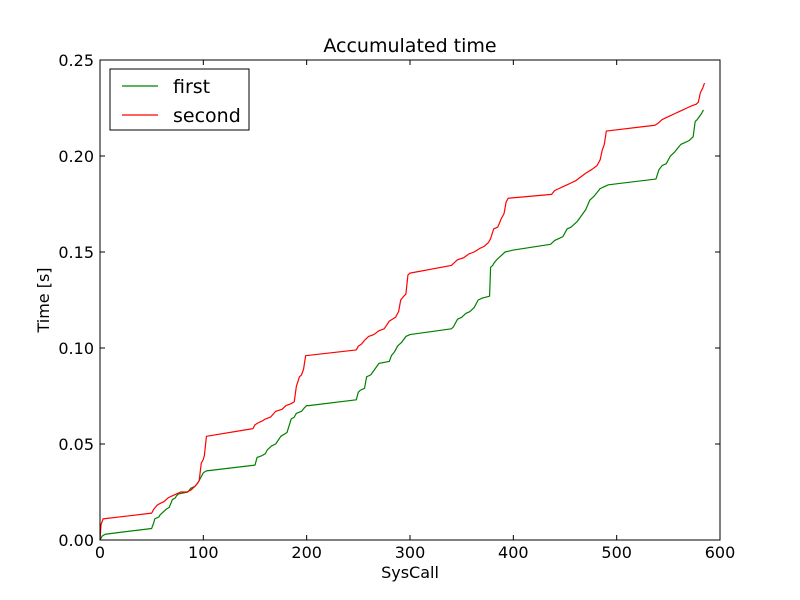 This screenshot has width=800, height=600. What do you see at coordinates (100, 552) in the screenshot?
I see `x-tick-label: 0` at bounding box center [100, 552].